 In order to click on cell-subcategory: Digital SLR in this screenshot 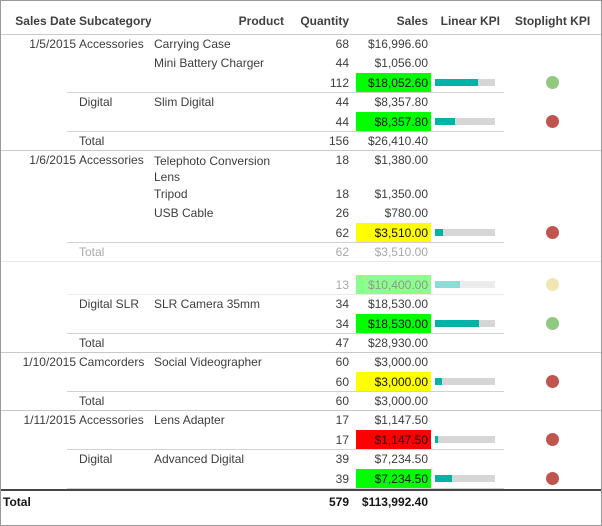, I will do `click(109, 304)`.